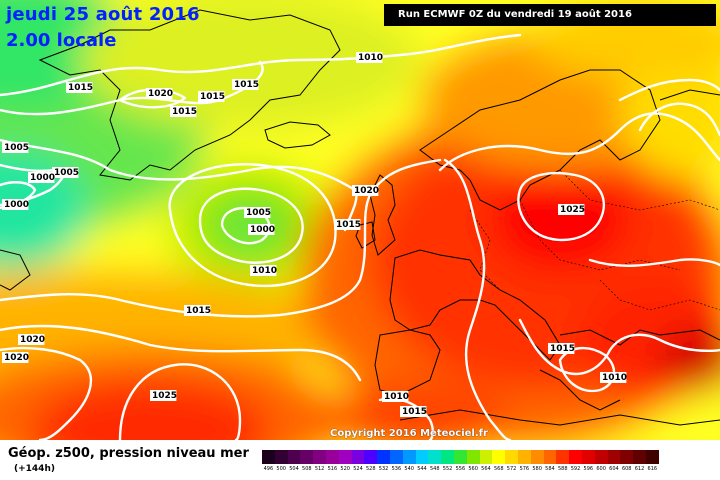  Describe the element at coordinates (473, 469) in the screenshot. I see `color-scale-label: 560` at that location.